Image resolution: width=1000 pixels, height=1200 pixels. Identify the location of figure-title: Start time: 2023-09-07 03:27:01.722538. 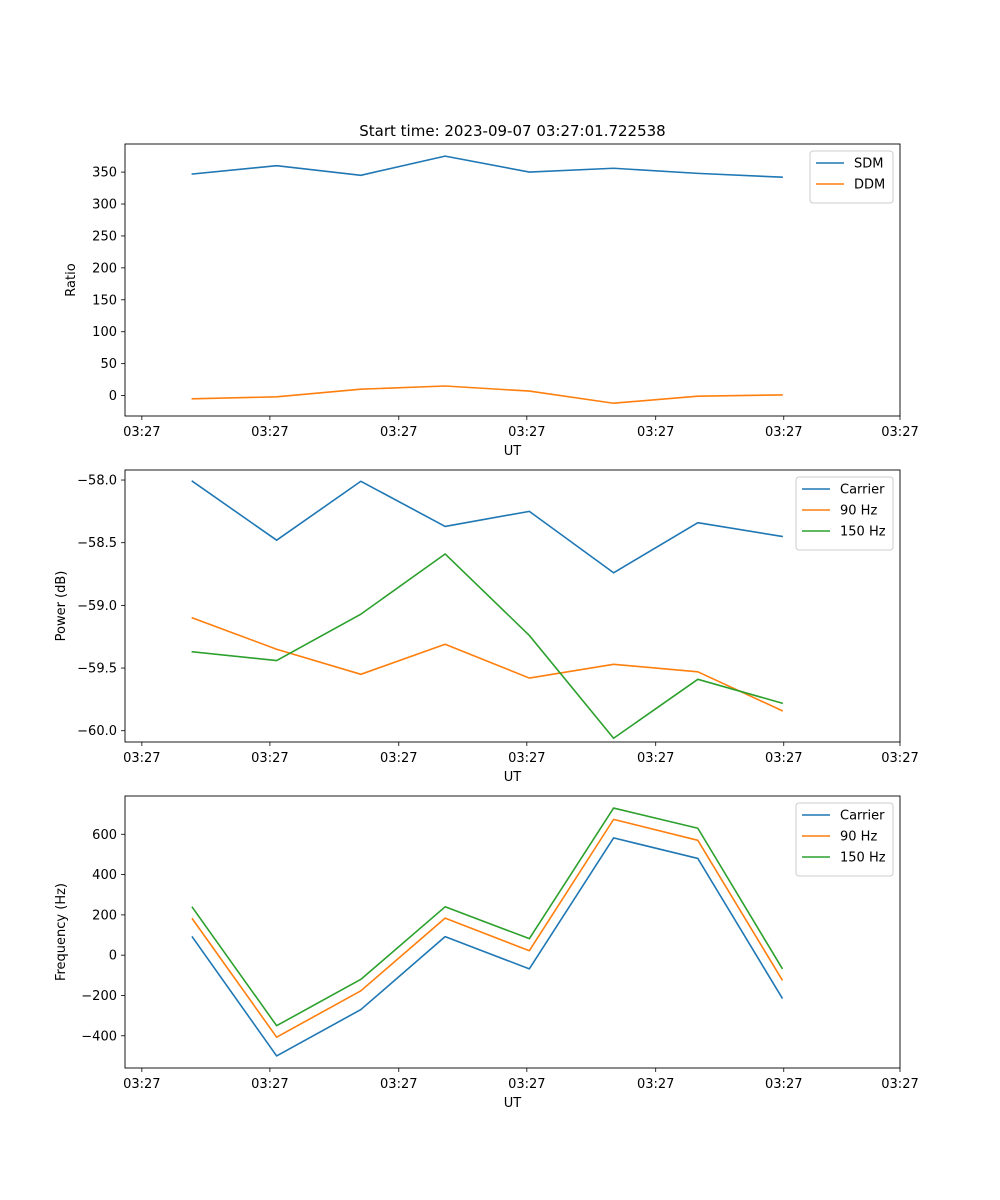
(512, 131).